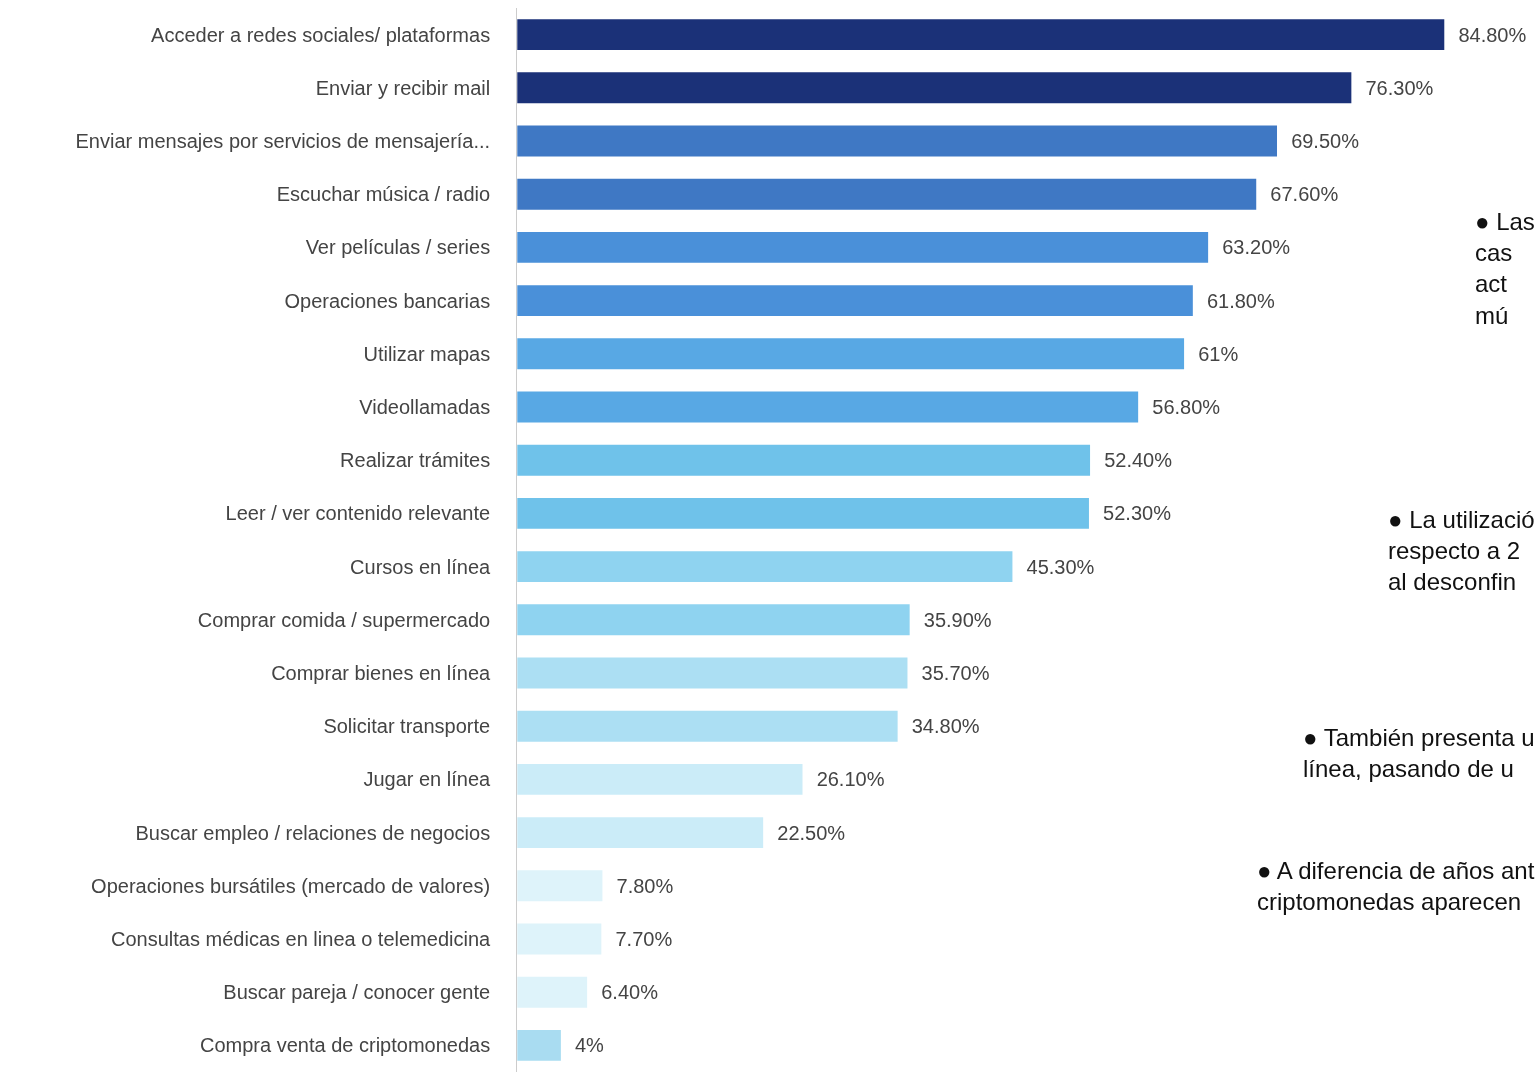 The width and height of the screenshot is (1537, 1080). Describe the element at coordinates (1235, 300) in the screenshot. I see `data-label: 61.80%` at that location.